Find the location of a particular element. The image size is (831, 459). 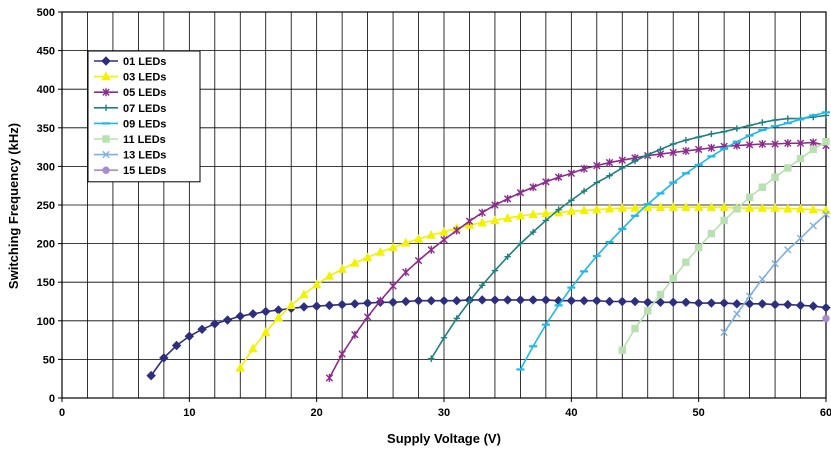

y-tick-label: 0 is located at coordinates (52, 399).